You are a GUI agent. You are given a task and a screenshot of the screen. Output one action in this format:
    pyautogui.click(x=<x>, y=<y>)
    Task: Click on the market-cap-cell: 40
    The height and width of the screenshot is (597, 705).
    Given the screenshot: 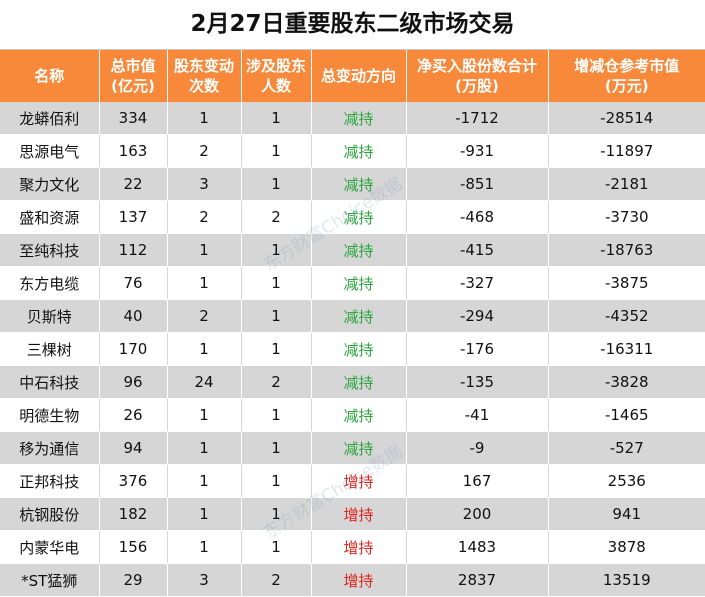 What is the action you would take?
    pyautogui.click(x=133, y=316)
    